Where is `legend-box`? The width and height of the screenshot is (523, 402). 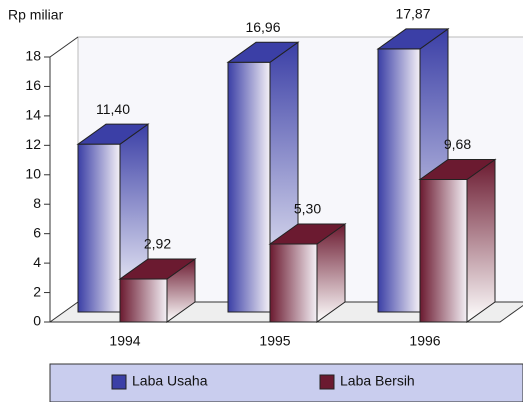
legend-box is located at coordinates (286, 382).